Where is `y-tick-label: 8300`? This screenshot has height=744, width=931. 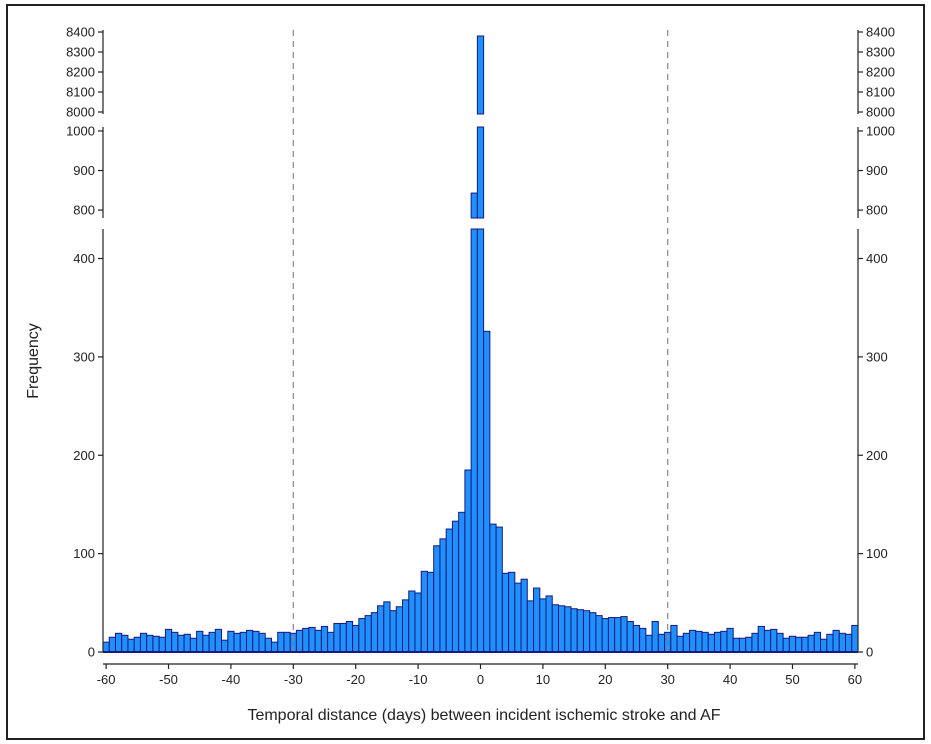
y-tick-label: 8300 is located at coordinates (80, 52).